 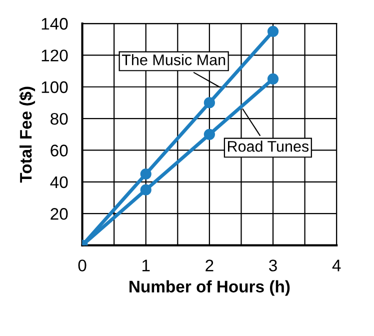 I want to click on x-tick-label: 3, so click(x=273, y=266).